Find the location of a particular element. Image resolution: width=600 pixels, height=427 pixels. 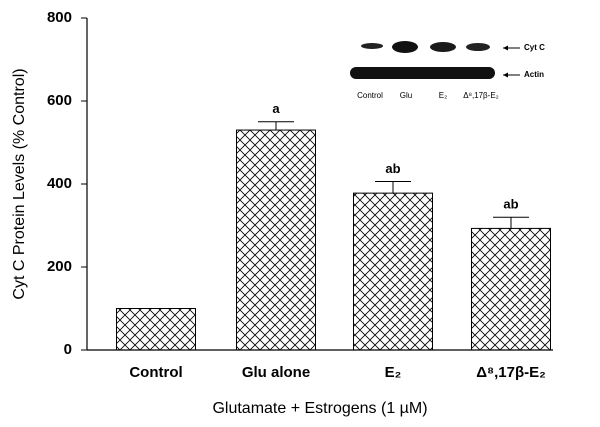

lane-label: Δ⁸,17β-E₂ is located at coordinates (481, 95).